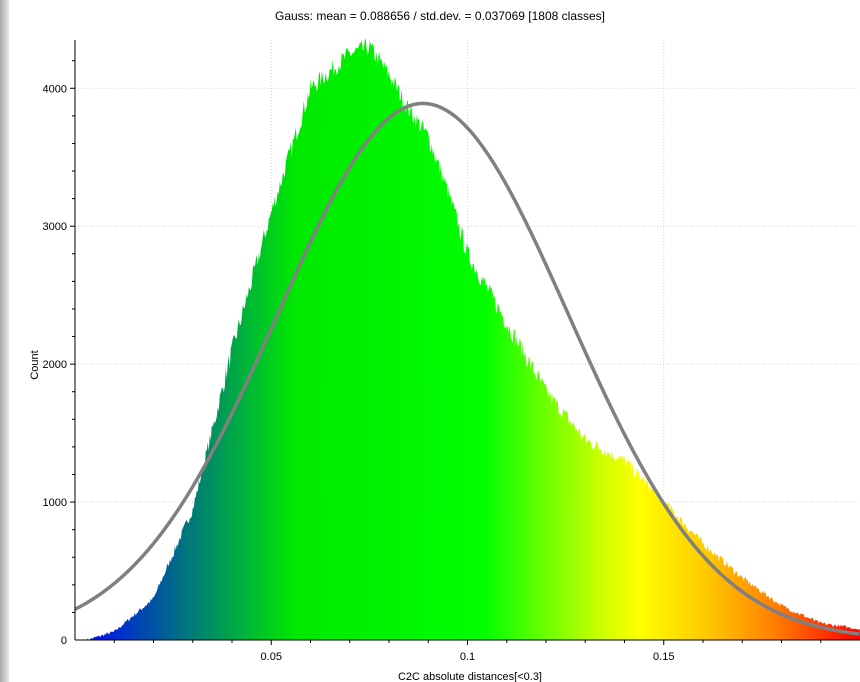  I want to click on x-axis-label: C2C absolute distances[<0.3], so click(470, 676).